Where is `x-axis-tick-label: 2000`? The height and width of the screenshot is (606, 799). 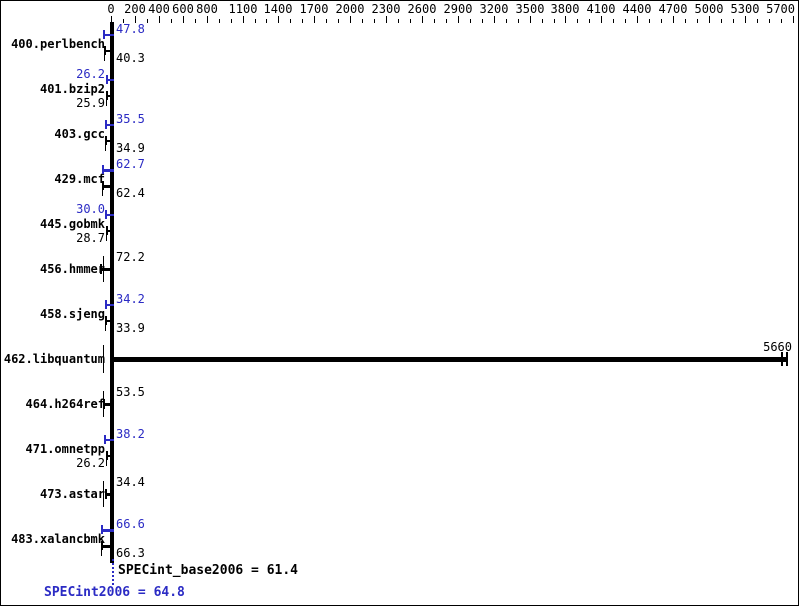 x-axis-tick-label: 2000 is located at coordinates (350, 9).